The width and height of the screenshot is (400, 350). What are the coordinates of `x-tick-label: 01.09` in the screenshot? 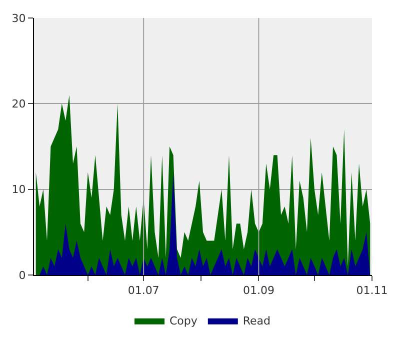 It's located at (258, 291).